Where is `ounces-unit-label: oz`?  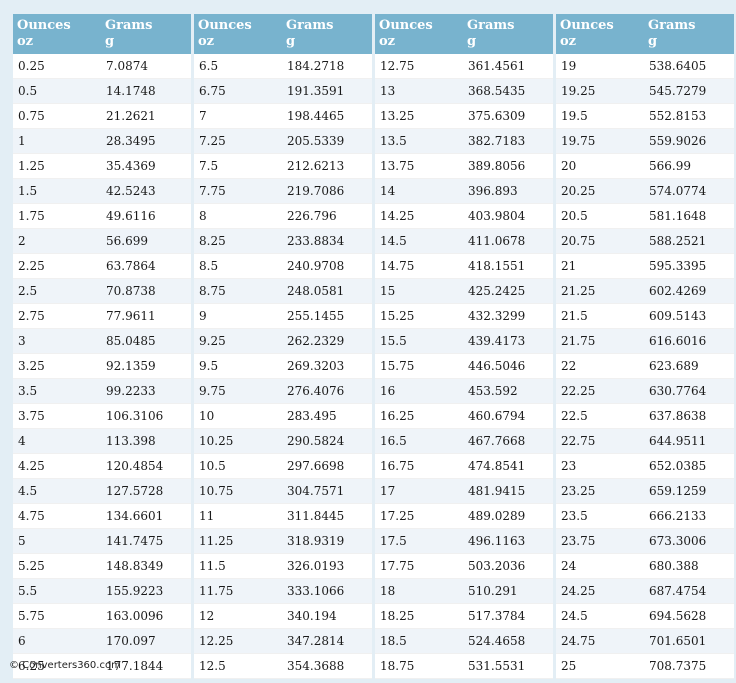
ounces-unit-label: oz is located at coordinates (206, 41).